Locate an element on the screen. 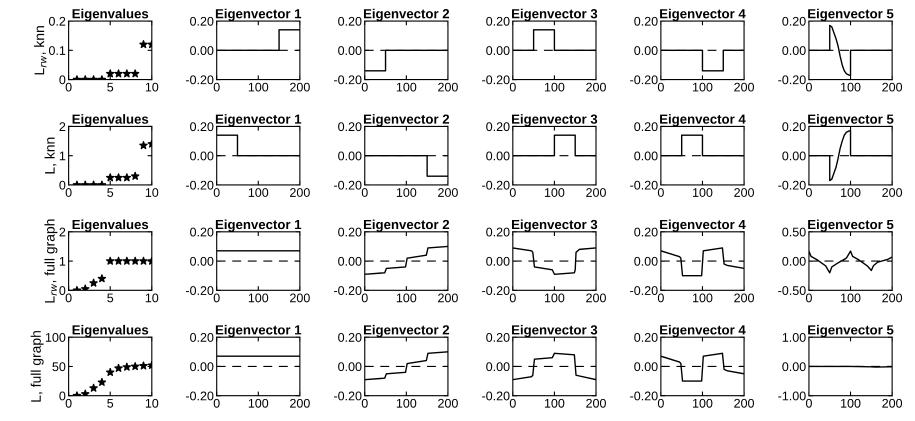 This screenshot has width=915, height=421. y-tick-label: 0.2 is located at coordinates (57, 21).